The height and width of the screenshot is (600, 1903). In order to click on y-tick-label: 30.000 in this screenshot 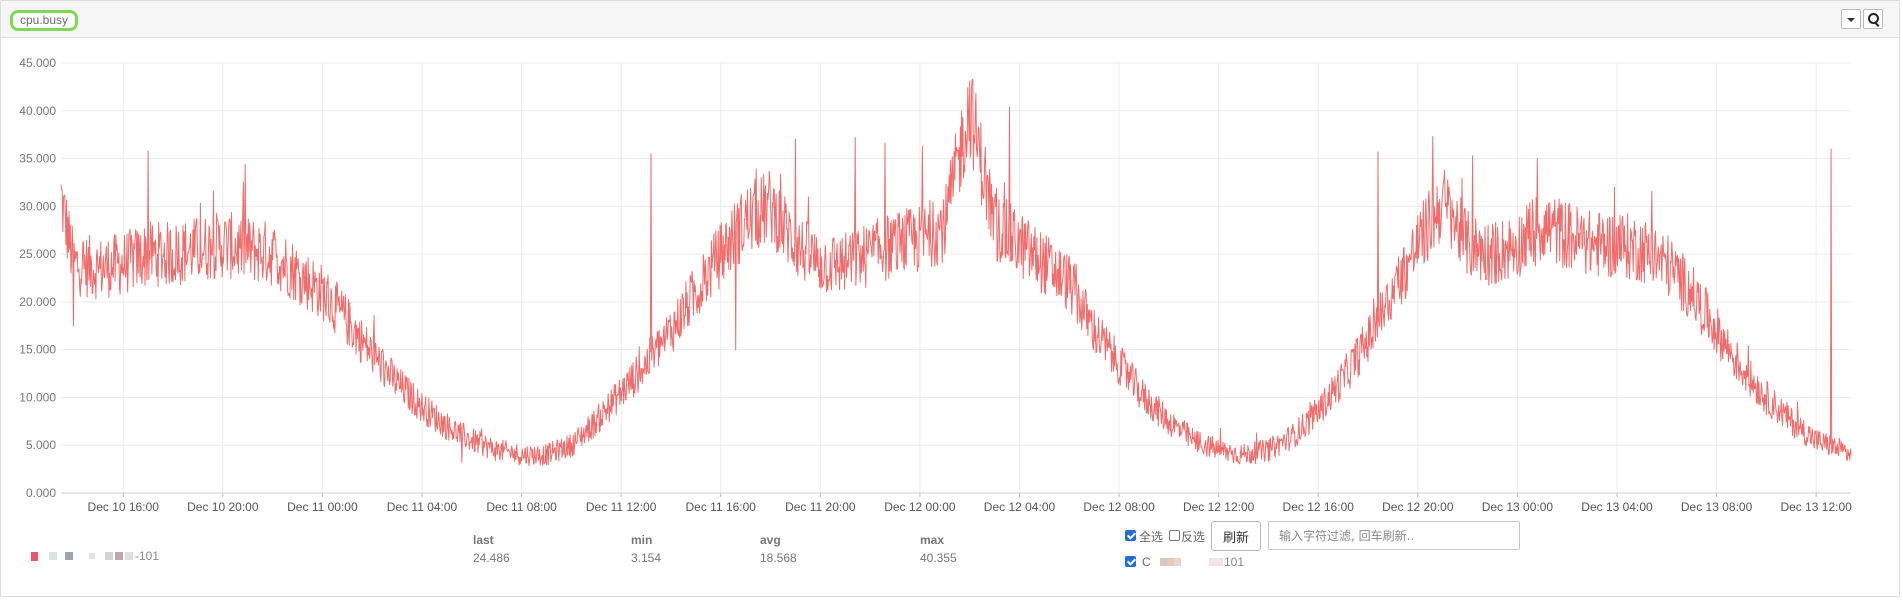, I will do `click(37, 206)`.